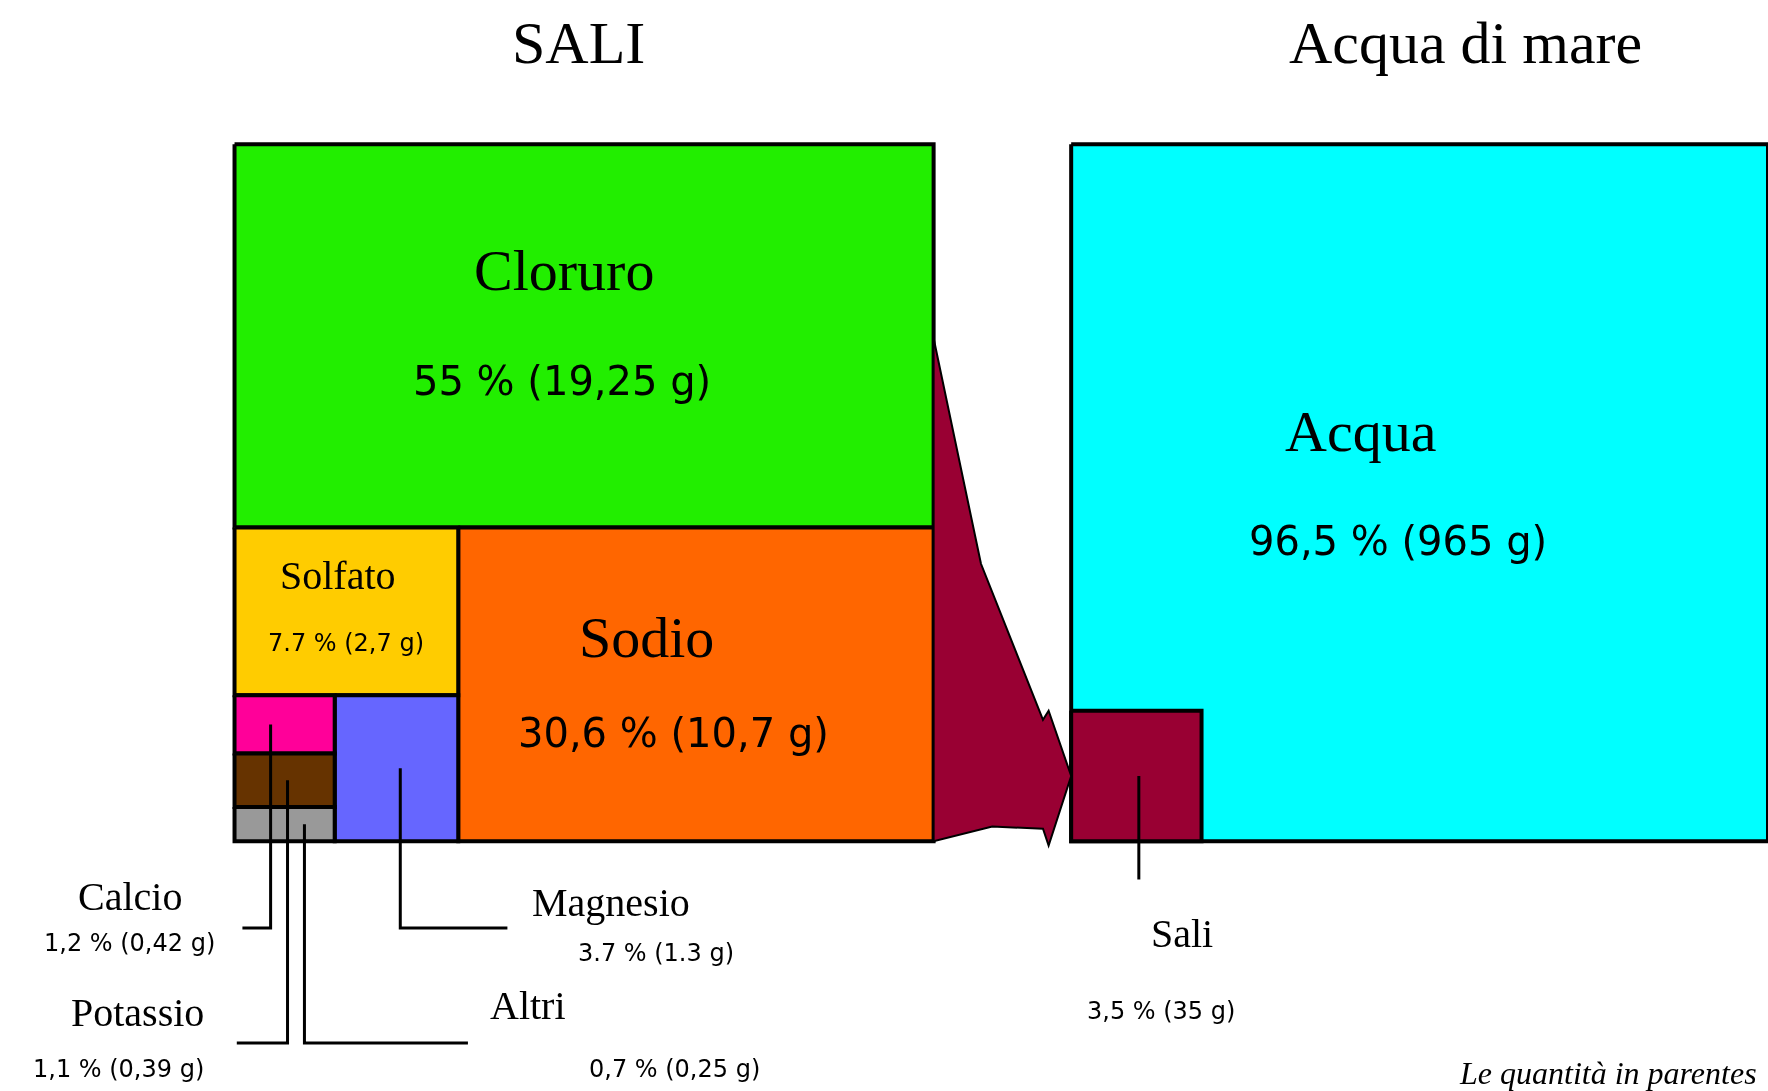  Describe the element at coordinates (346, 643) in the screenshot. I see `data-label: 7.7 % (2,7 g)` at that location.